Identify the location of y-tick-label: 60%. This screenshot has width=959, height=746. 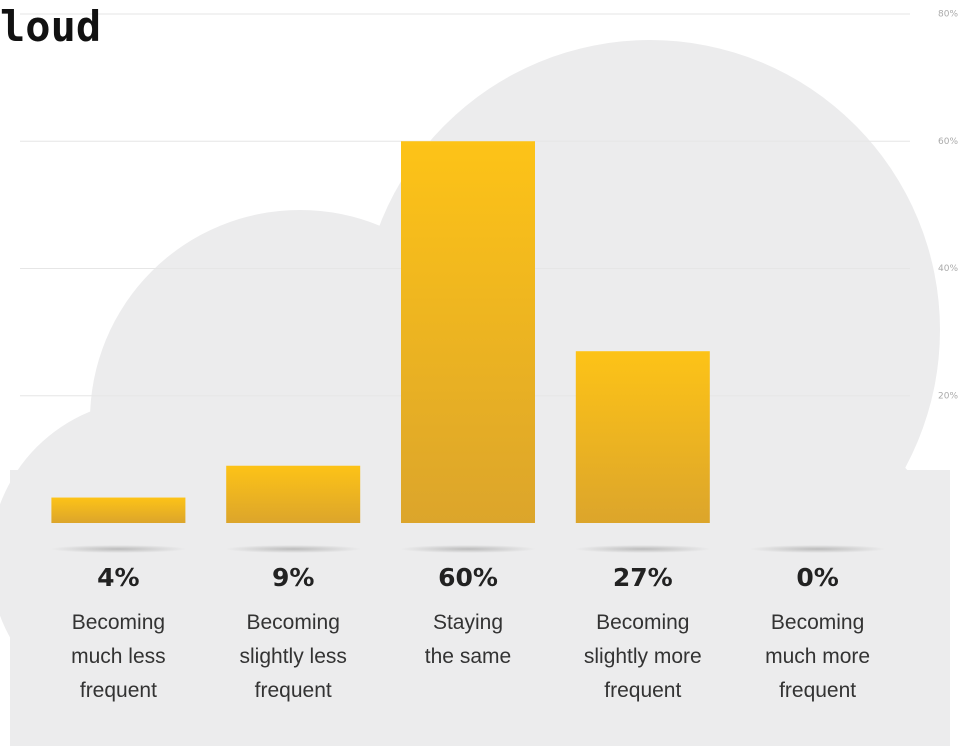
(948, 142).